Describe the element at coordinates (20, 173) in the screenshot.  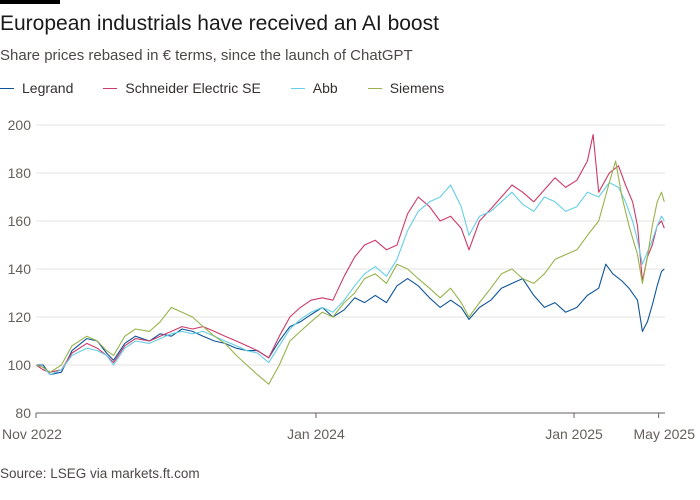
I see `y-tick-label: 180` at that location.